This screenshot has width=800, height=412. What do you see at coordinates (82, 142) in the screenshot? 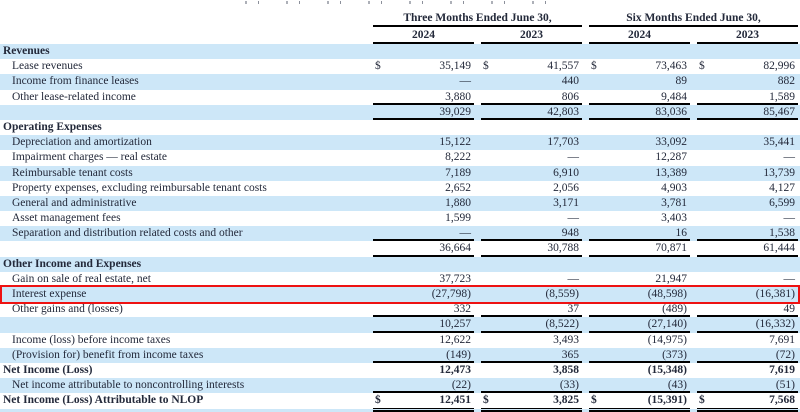
I see `row-label: Depreciation and amortization` at bounding box center [82, 142].